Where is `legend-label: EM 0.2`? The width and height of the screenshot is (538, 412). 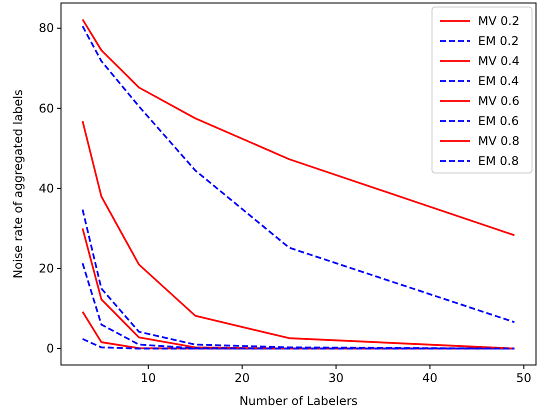 legend-label: EM 0.2 is located at coordinates (498, 41).